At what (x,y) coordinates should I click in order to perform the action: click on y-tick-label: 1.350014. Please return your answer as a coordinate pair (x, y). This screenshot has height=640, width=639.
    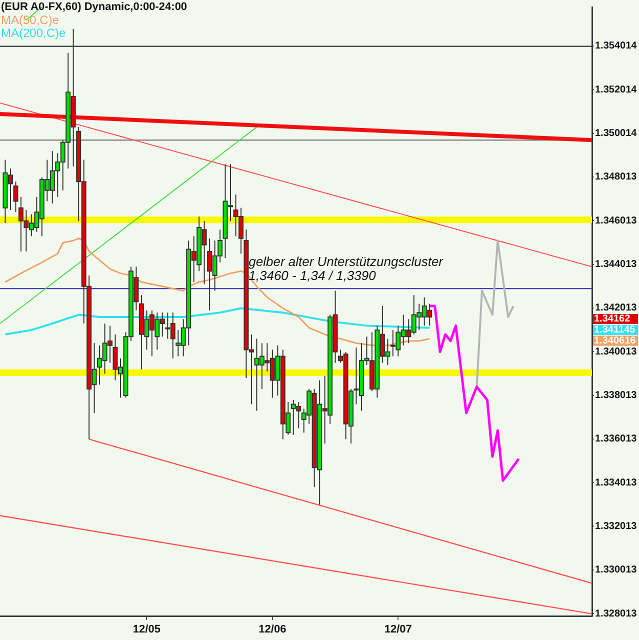
    Looking at the image, I should click on (616, 134).